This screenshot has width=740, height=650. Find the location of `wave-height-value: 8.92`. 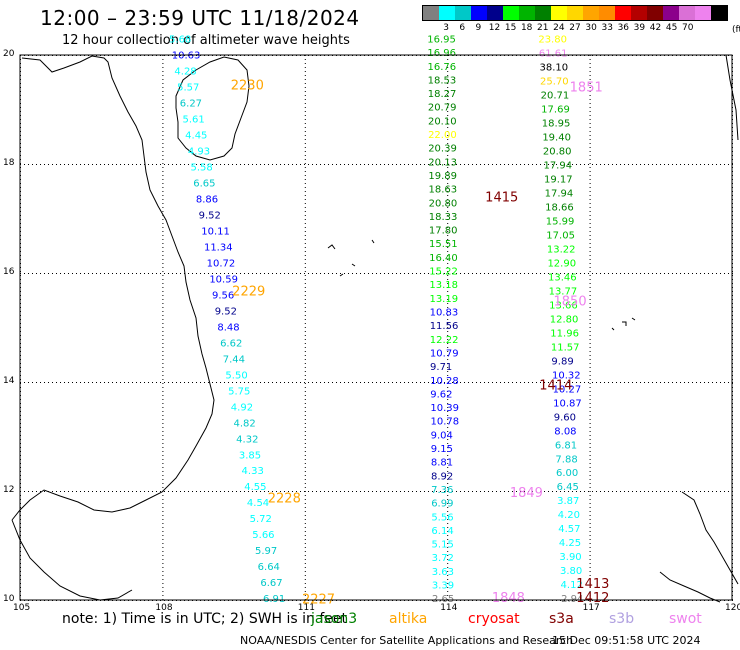

wave-height-value: 8.92 is located at coordinates (442, 476).